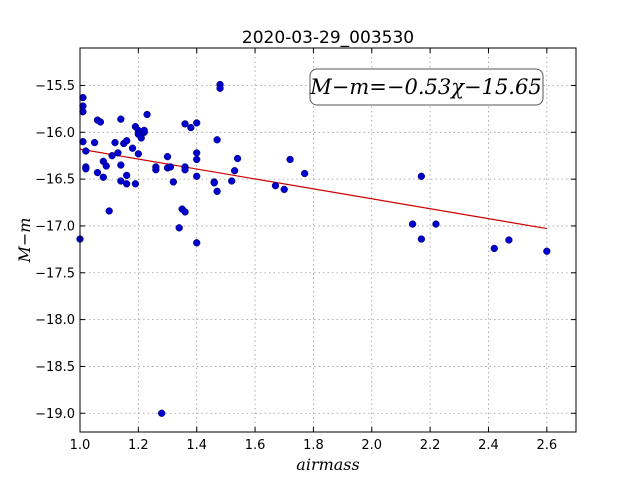  Describe the element at coordinates (80, 445) in the screenshot. I see `x-tick-label: 1.0` at that location.